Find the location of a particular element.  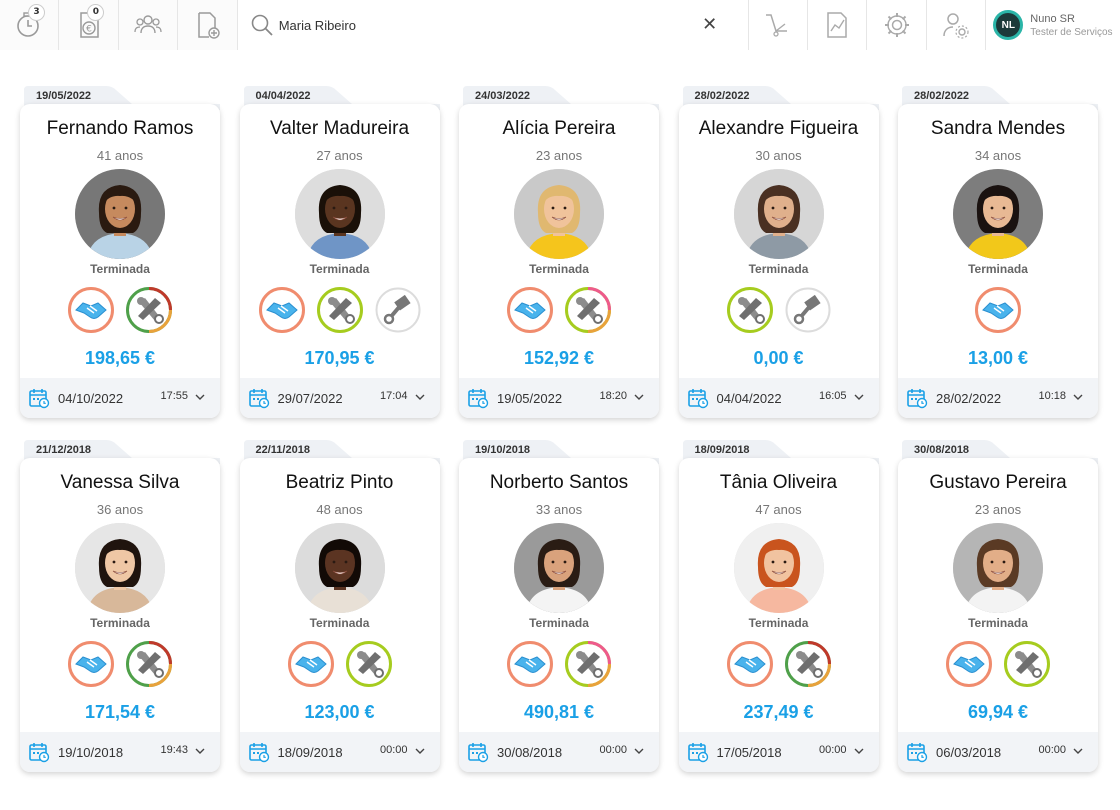

top-toolbar: 3 € 0 ✕ NL Nuno SR Tester de Serviços is located at coordinates (560, 25).